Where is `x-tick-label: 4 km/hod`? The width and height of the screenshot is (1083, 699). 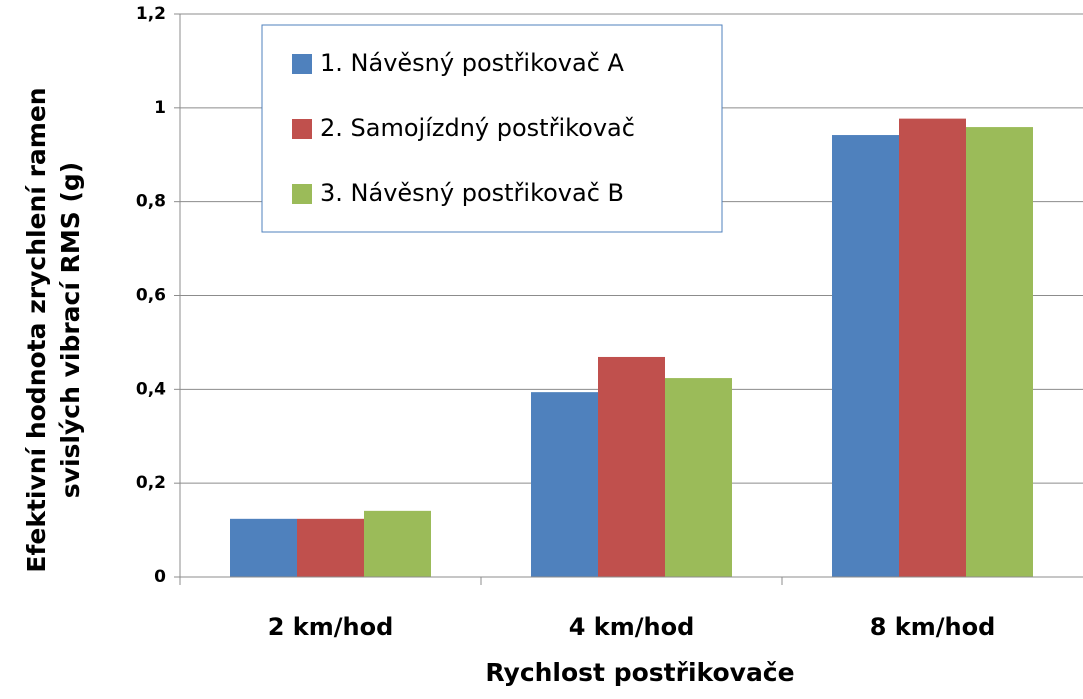 x-tick-label: 4 km/hod is located at coordinates (632, 627).